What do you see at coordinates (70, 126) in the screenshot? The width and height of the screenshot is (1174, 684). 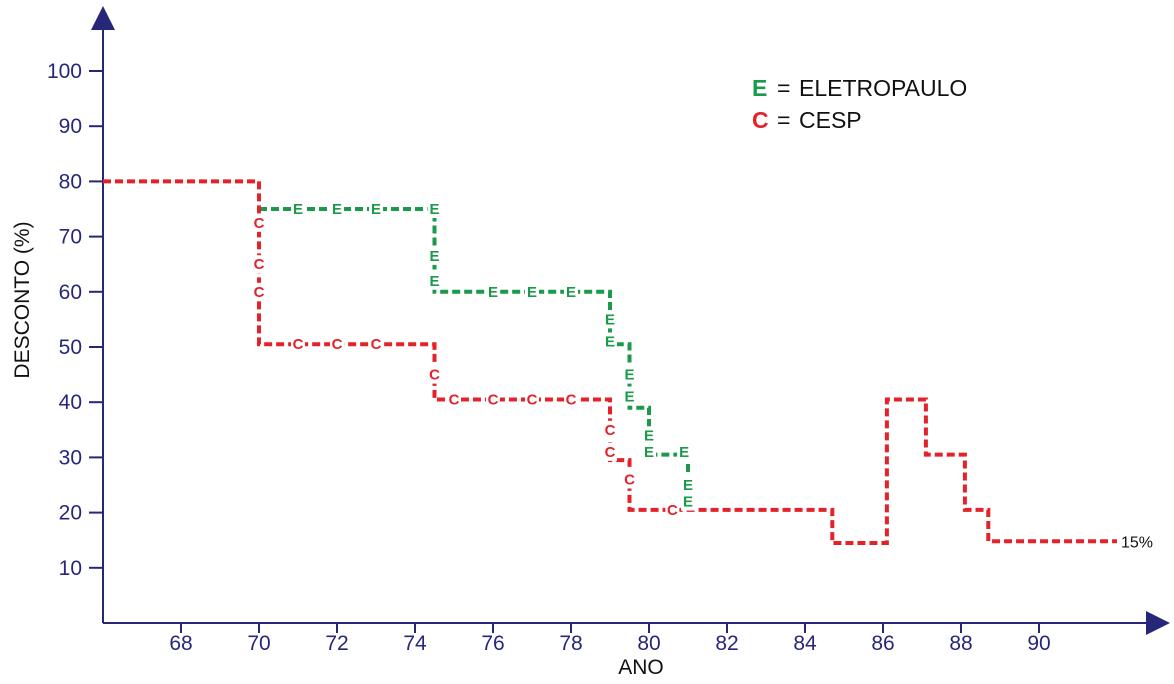 I see `y-tick-label: 90` at bounding box center [70, 126].